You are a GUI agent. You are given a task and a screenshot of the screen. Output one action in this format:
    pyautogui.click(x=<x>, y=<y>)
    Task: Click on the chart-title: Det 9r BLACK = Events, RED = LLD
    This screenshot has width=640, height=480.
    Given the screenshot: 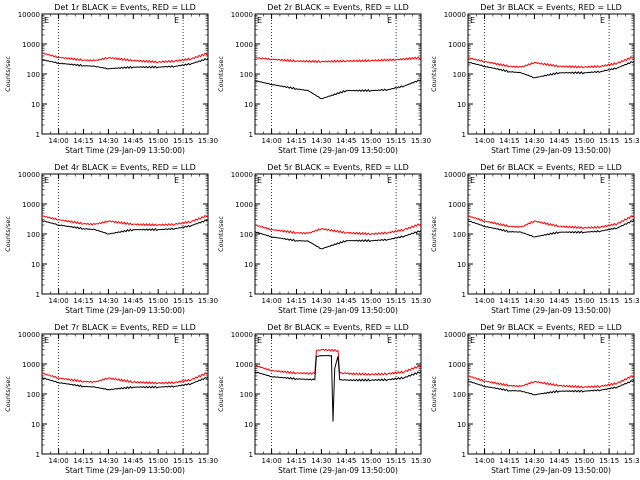 What is the action you would take?
    pyautogui.click(x=551, y=327)
    